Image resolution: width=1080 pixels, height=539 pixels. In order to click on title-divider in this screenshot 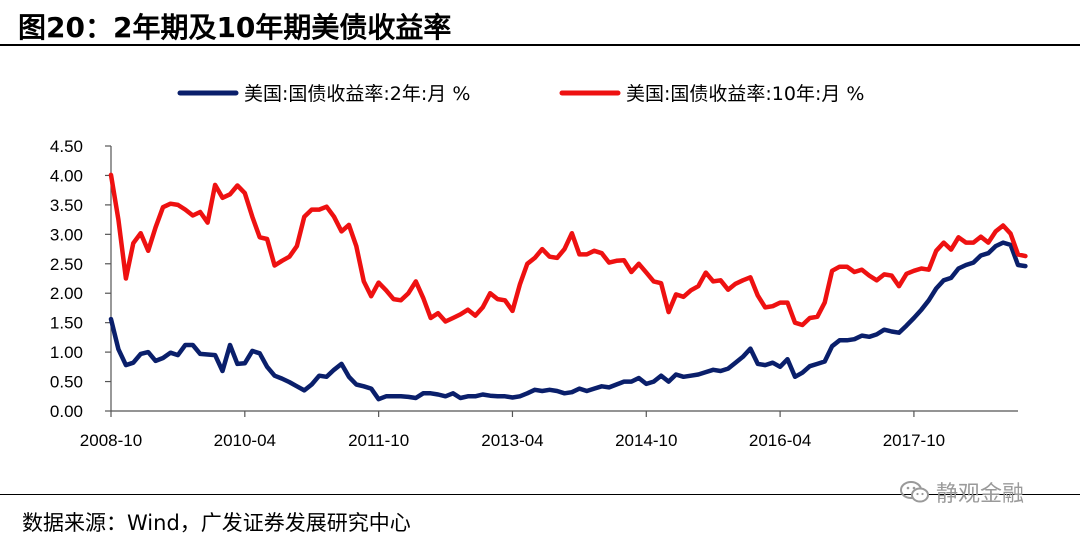, I will do `click(540, 45)`.